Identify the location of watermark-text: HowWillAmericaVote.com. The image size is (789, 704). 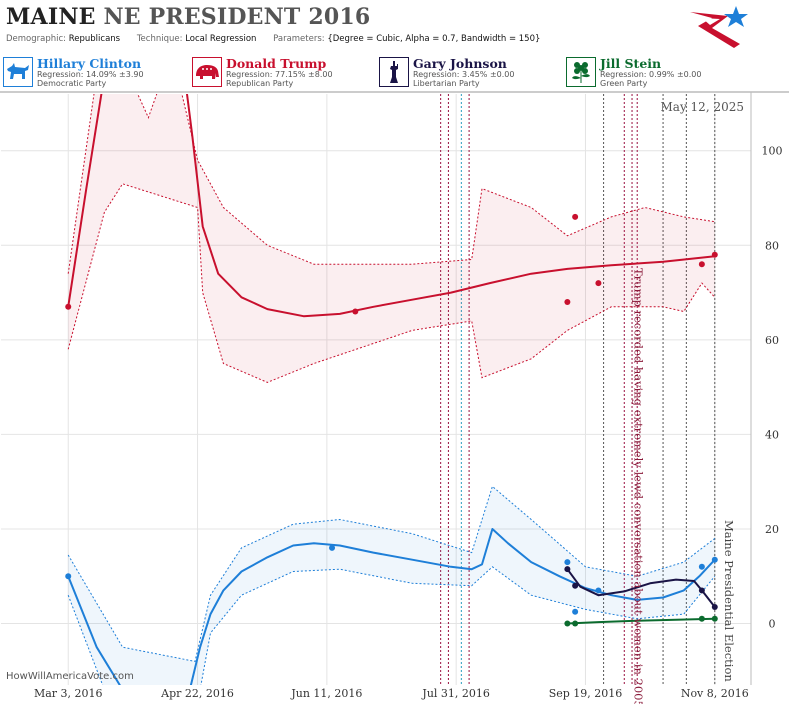
(70, 676).